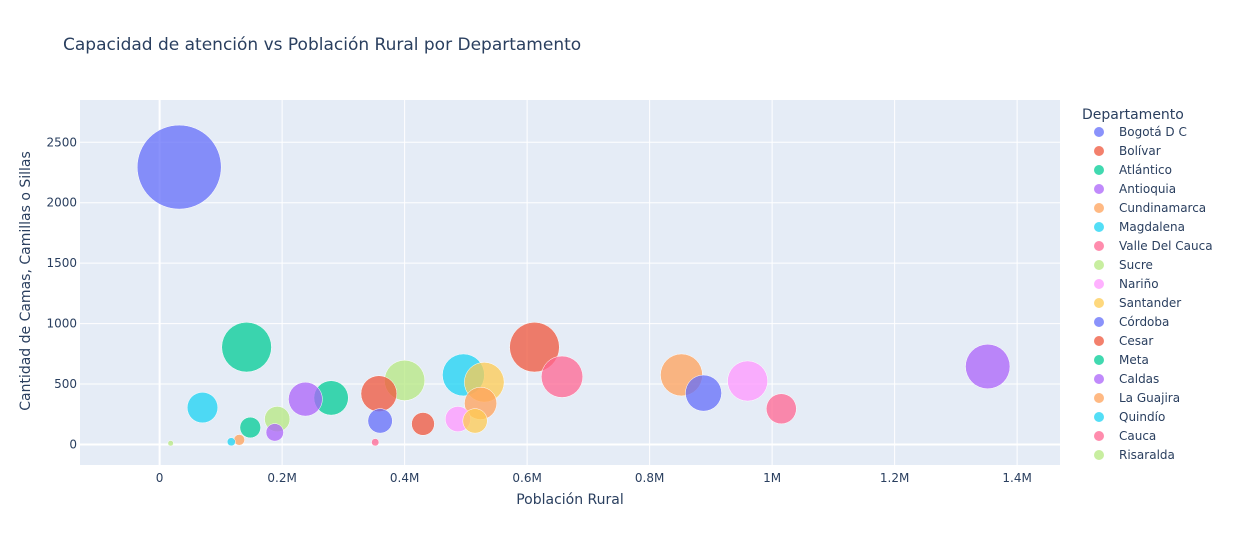  What do you see at coordinates (1140, 151) in the screenshot?
I see `legend-label: Bolívar` at bounding box center [1140, 151].